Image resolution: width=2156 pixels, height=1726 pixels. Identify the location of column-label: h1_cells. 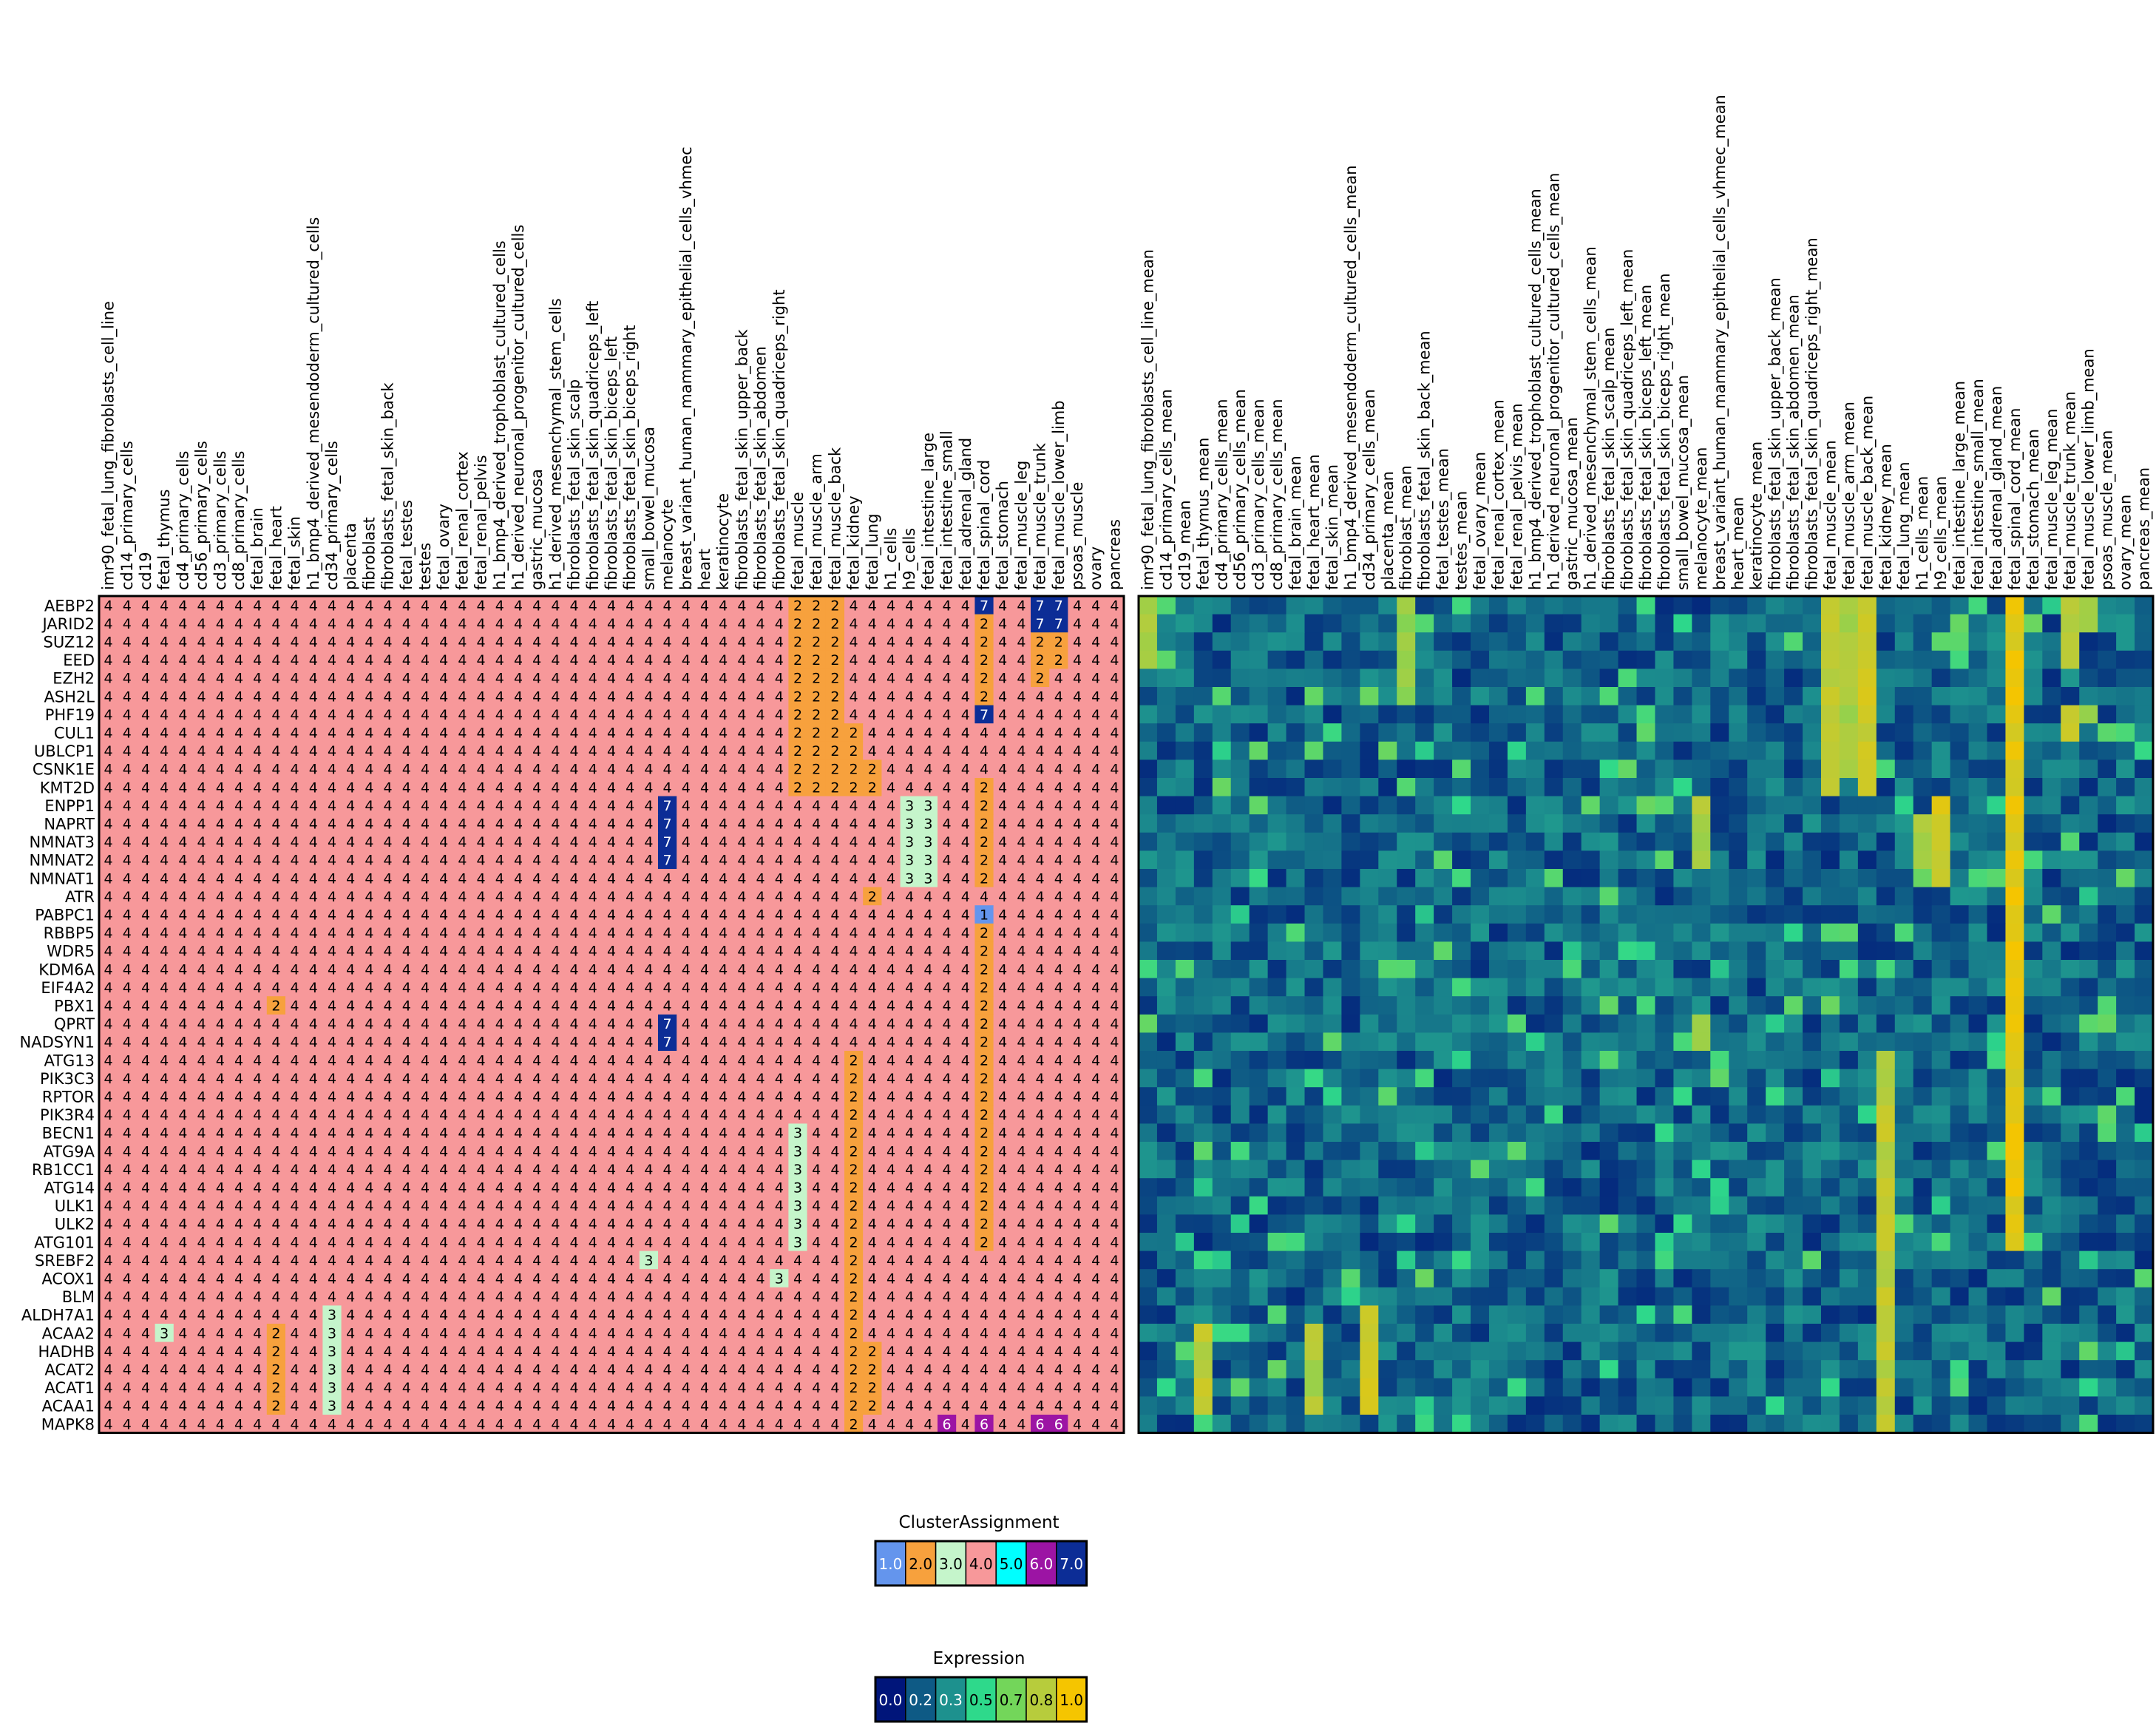
(891, 559).